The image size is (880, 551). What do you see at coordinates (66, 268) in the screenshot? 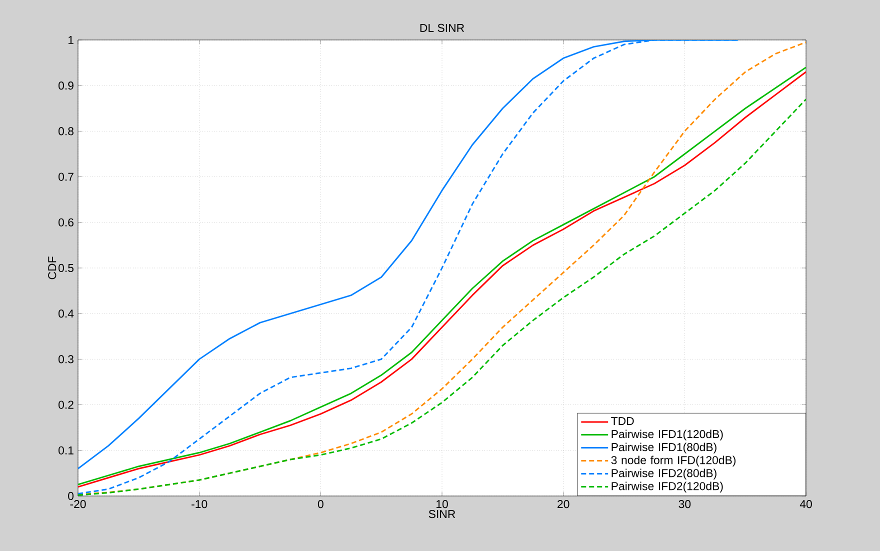
I see `y-tick-label: 0.5` at bounding box center [66, 268].